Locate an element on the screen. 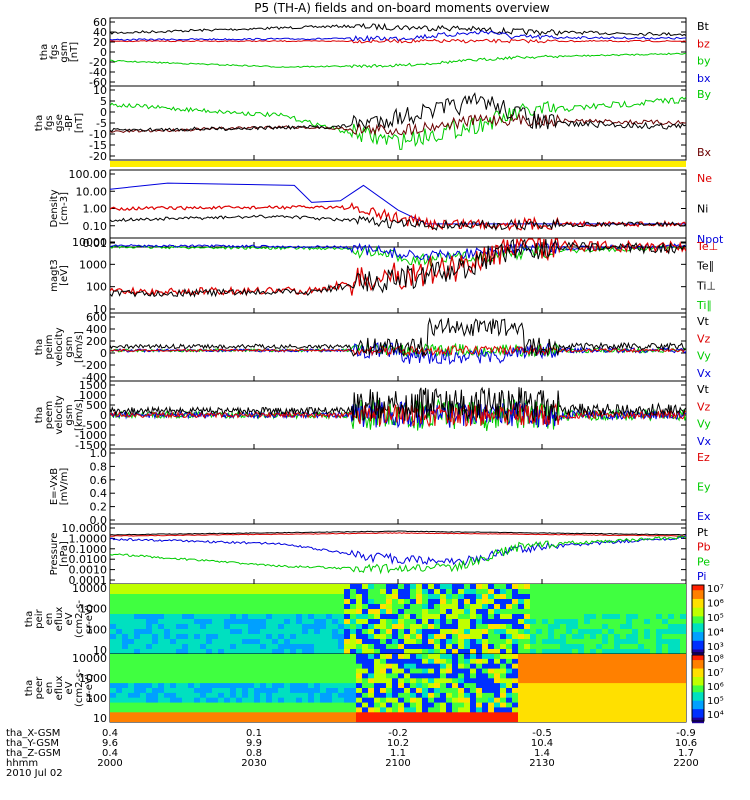 This screenshot has height=800, width=750. y-axis-label: fgs is located at coordinates (54, 51).